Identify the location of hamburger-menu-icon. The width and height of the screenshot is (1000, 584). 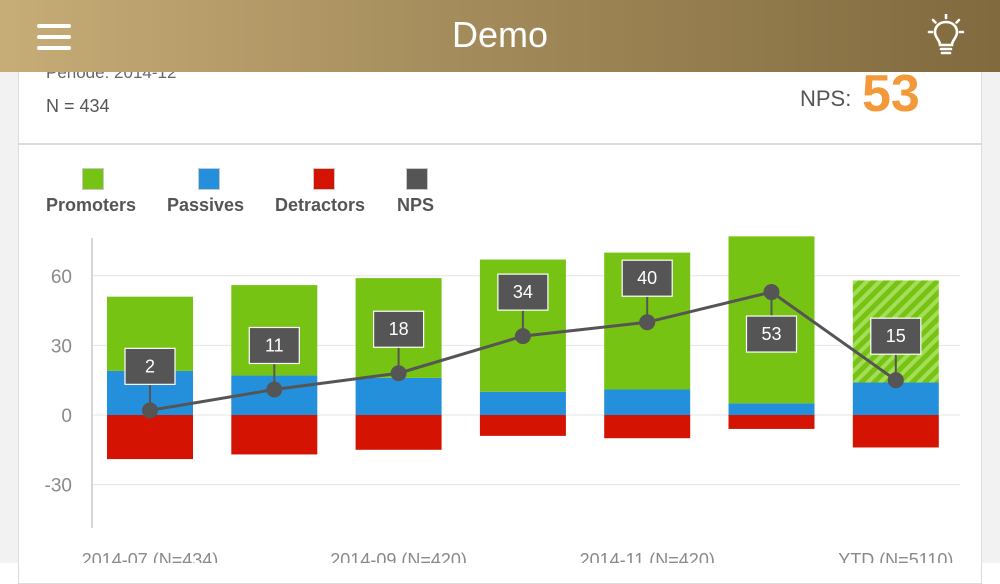
(54, 37).